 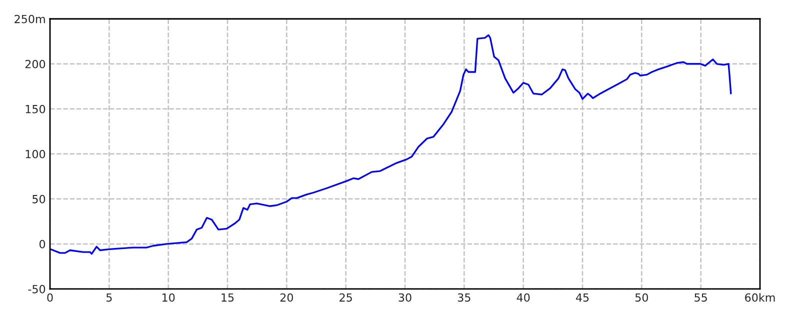 I want to click on x-tick-label: 15, so click(x=228, y=297).